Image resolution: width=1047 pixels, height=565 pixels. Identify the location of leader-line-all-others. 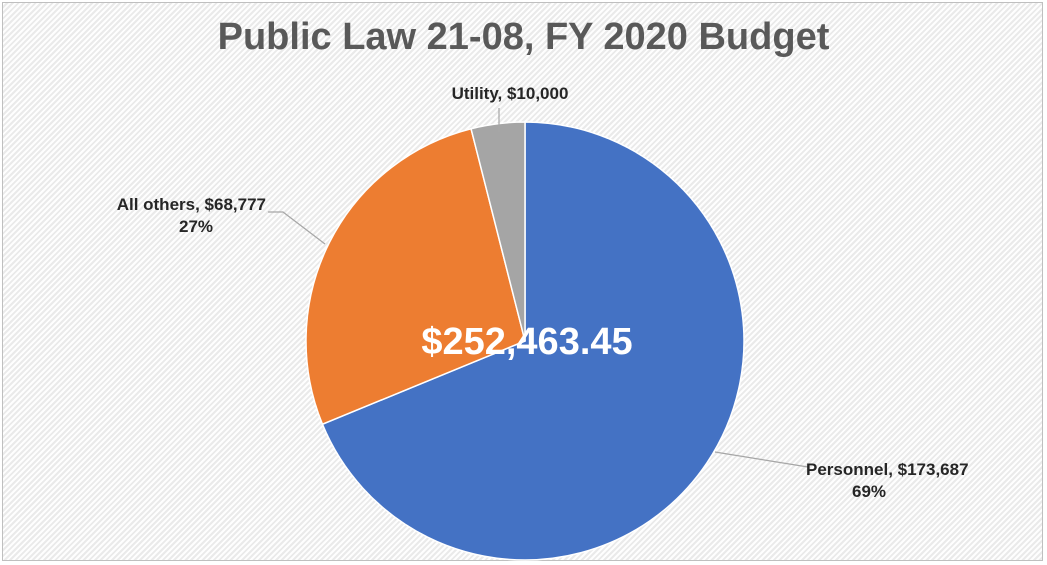
(297, 228).